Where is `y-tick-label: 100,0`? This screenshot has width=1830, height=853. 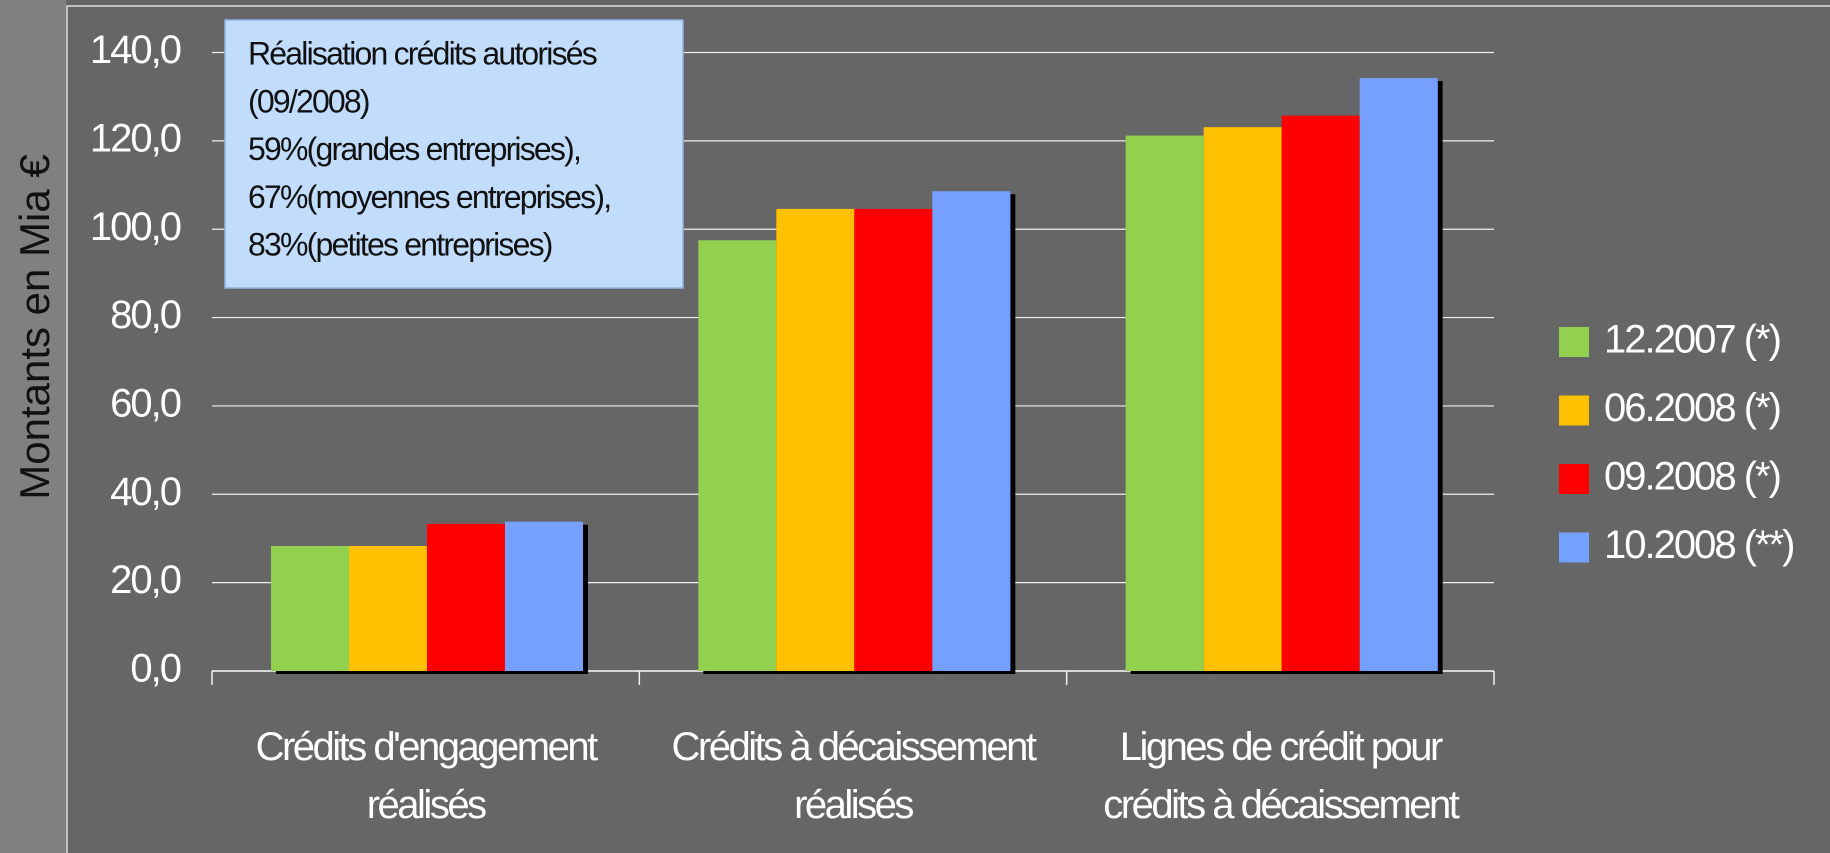
y-tick-label: 100,0 is located at coordinates (135, 227).